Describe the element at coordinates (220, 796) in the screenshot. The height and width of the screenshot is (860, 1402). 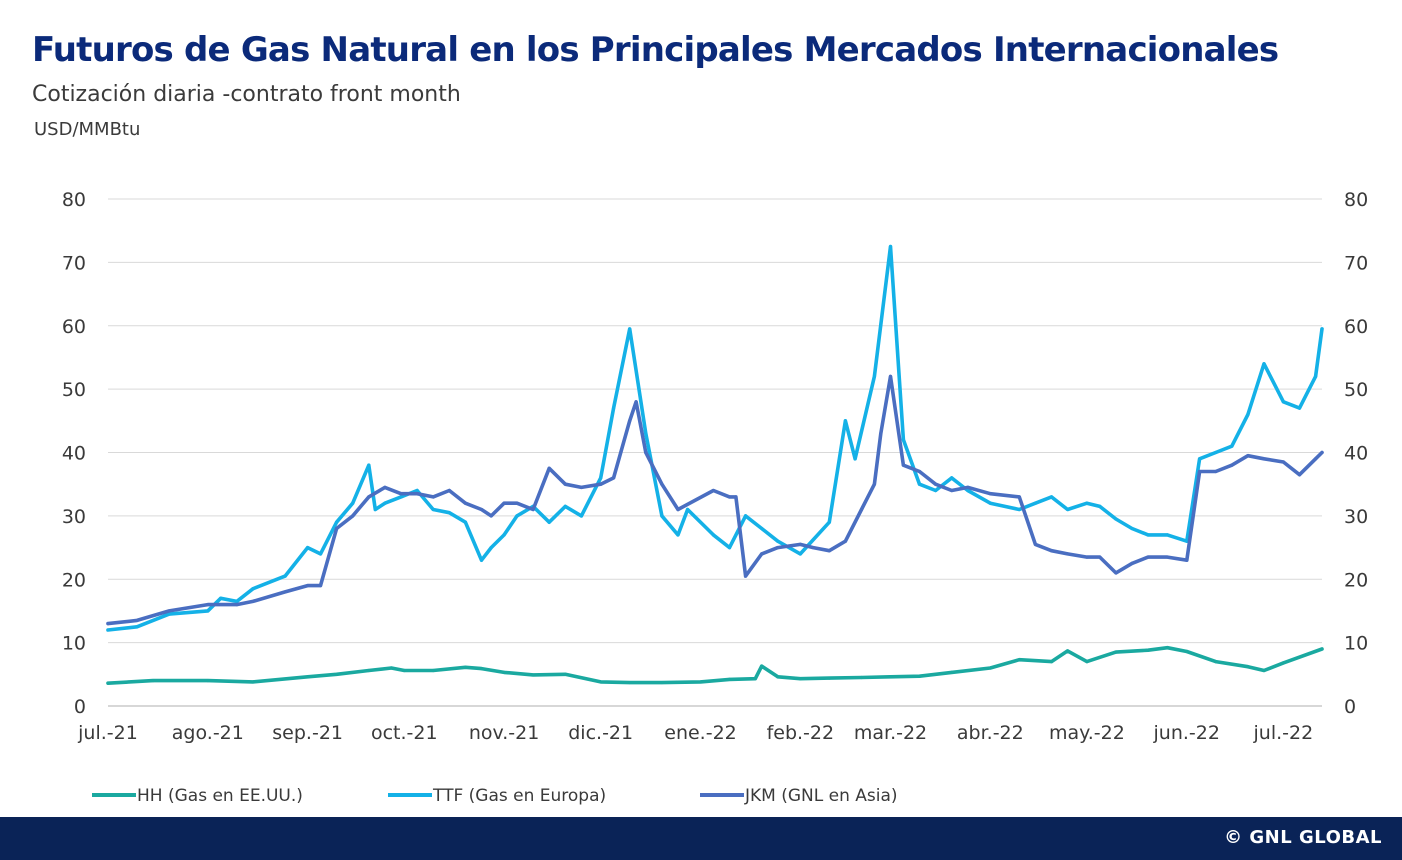
I see `legend-label: HH (Gas en EE.UU.)` at that location.